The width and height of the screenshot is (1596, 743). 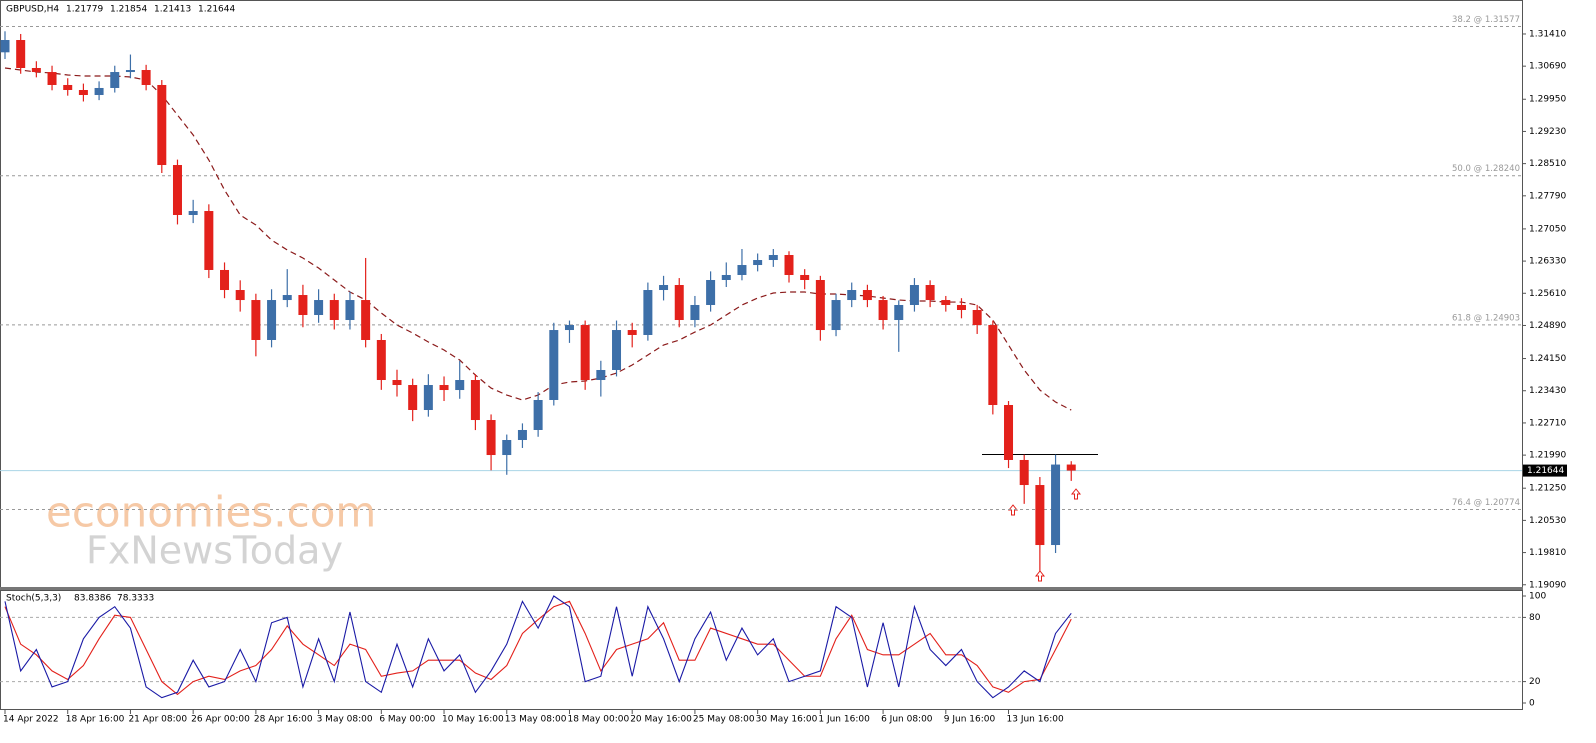 I want to click on y-tick-label: 1.21250, so click(x=1547, y=489).